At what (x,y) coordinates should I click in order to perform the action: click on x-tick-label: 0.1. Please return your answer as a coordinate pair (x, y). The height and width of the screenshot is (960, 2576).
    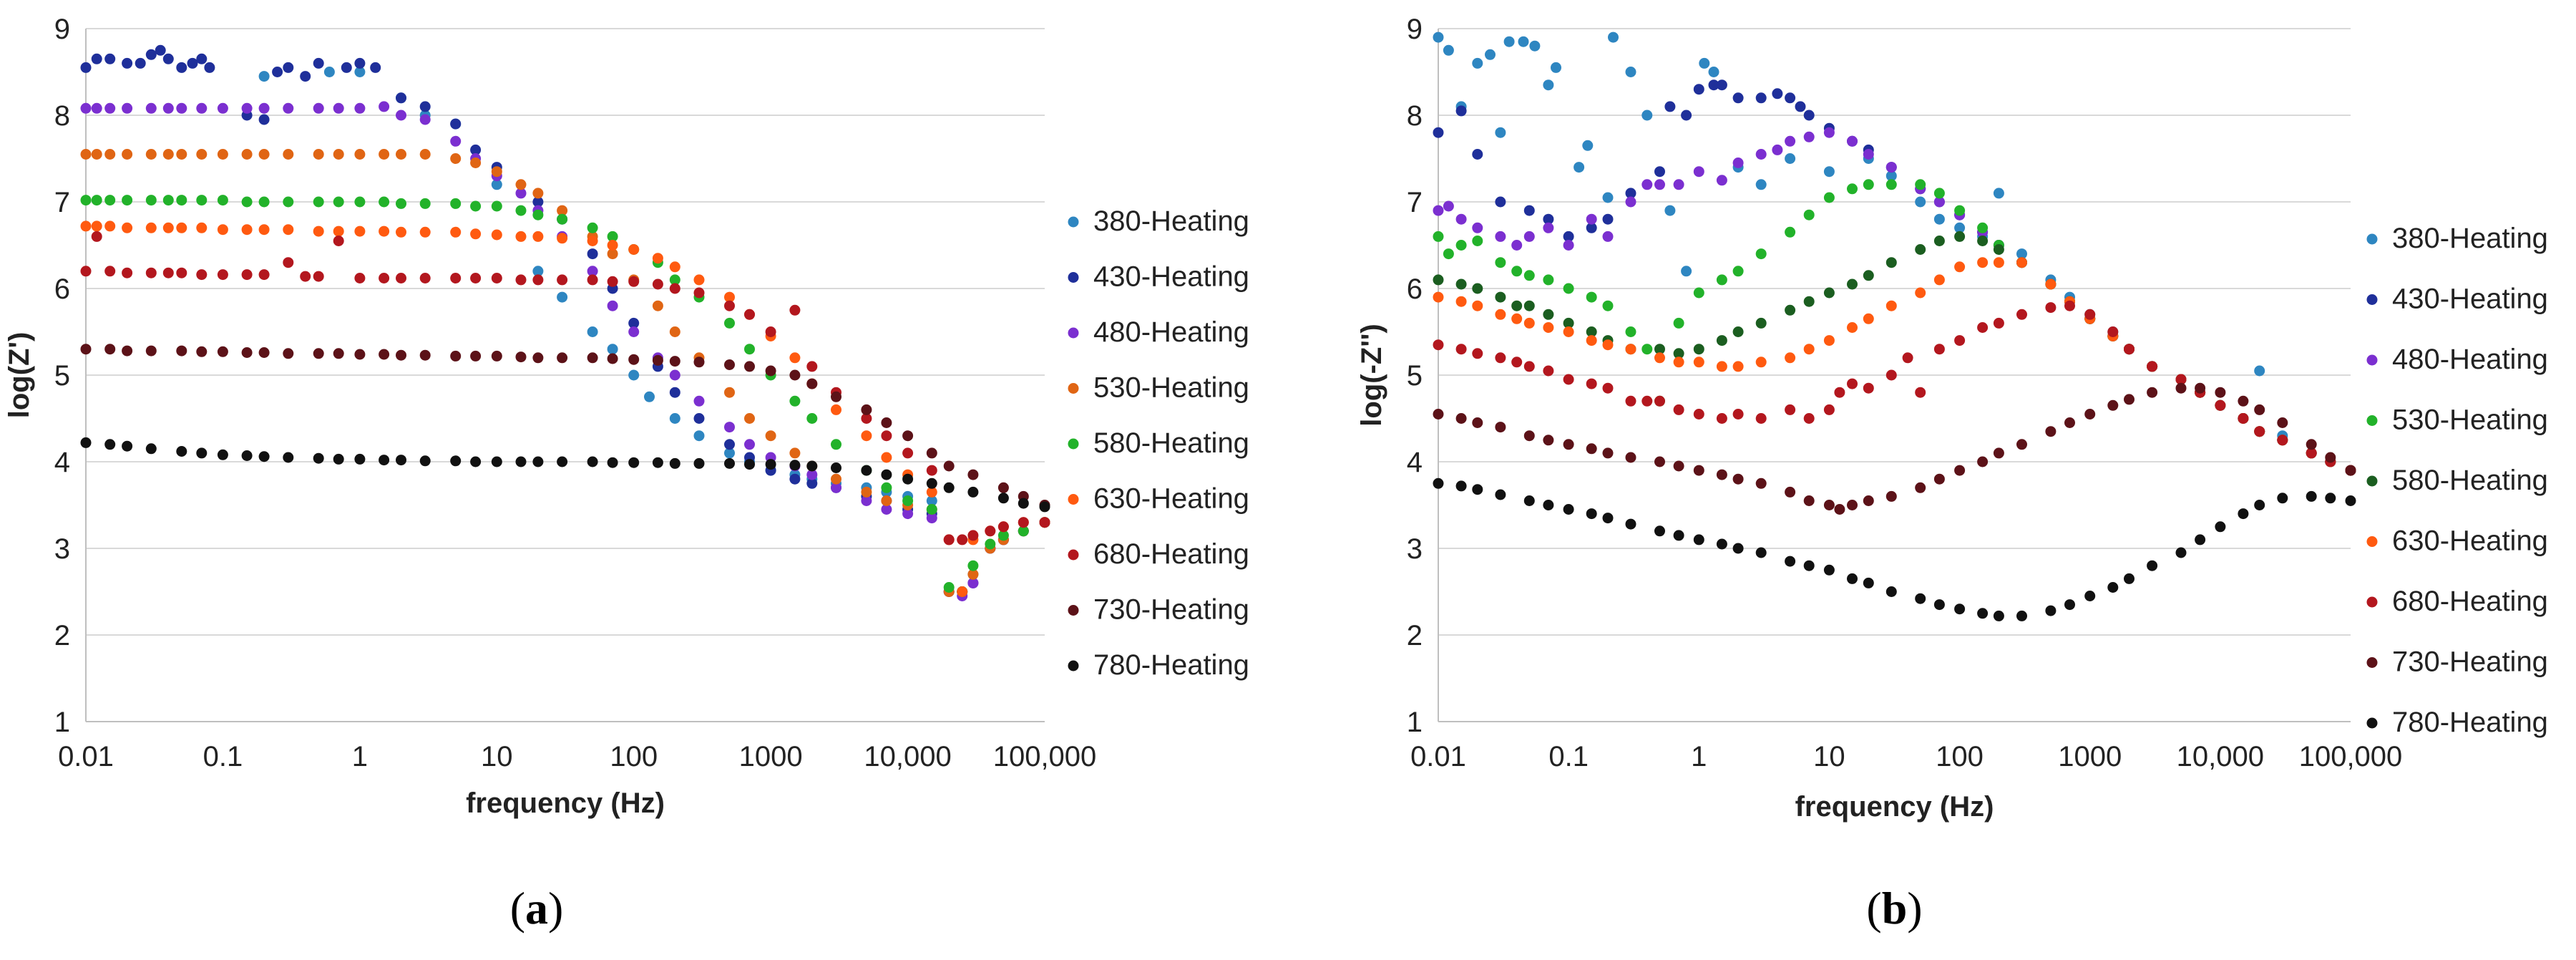
    Looking at the image, I should click on (1568, 757).